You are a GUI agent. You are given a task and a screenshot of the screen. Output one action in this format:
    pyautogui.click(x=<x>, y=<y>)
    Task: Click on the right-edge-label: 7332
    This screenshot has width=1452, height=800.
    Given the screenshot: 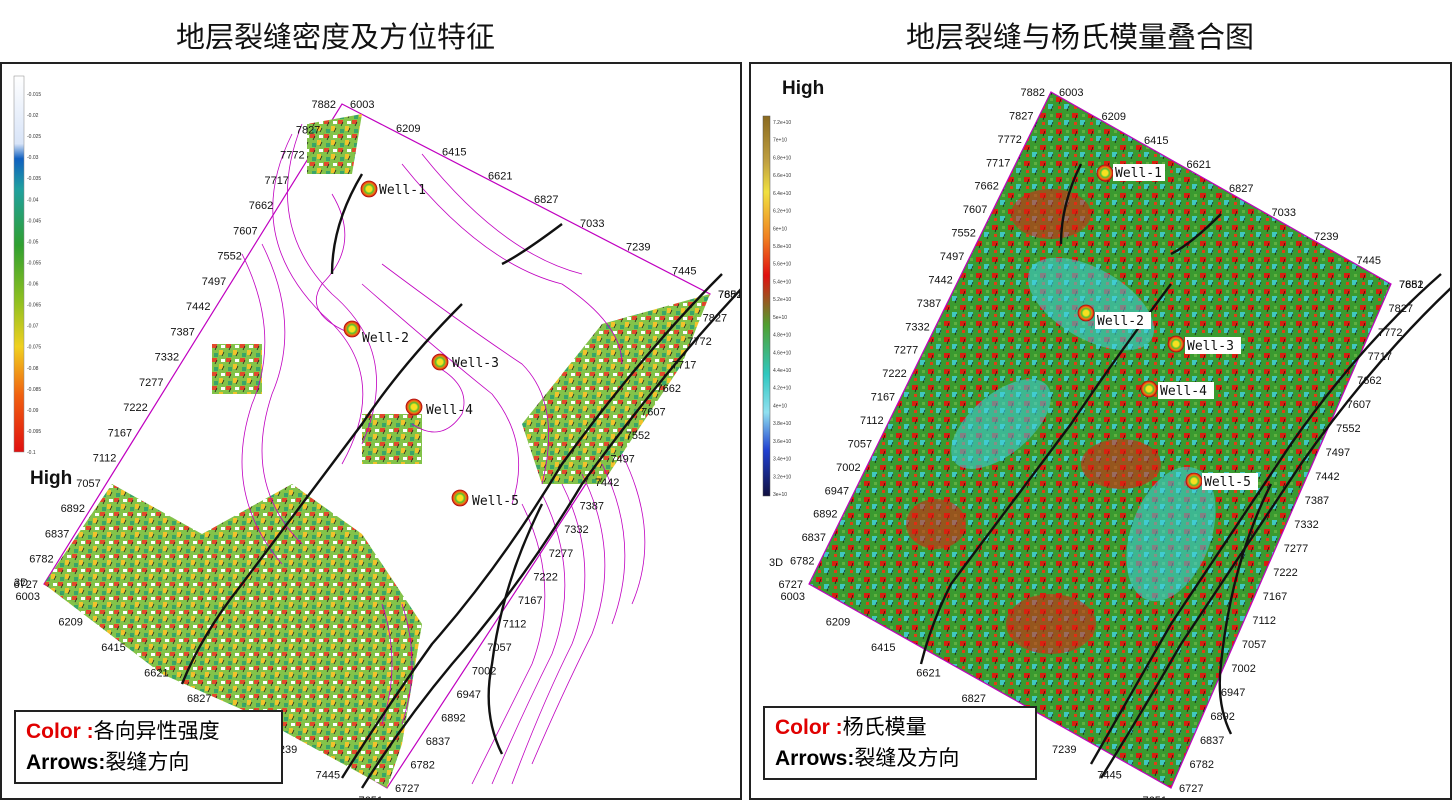 What is the action you would take?
    pyautogui.click(x=576, y=530)
    